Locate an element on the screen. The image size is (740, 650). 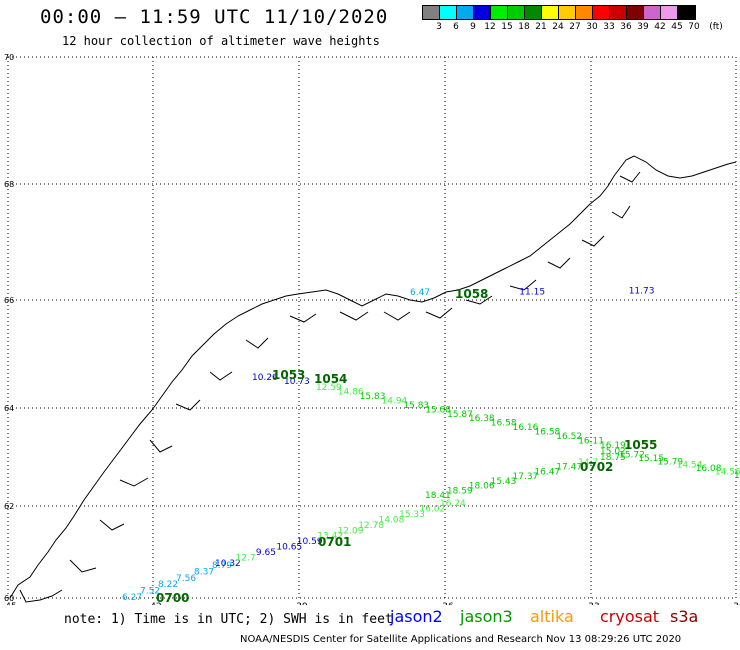
longitude-label: -45 is located at coordinates (9, 603).